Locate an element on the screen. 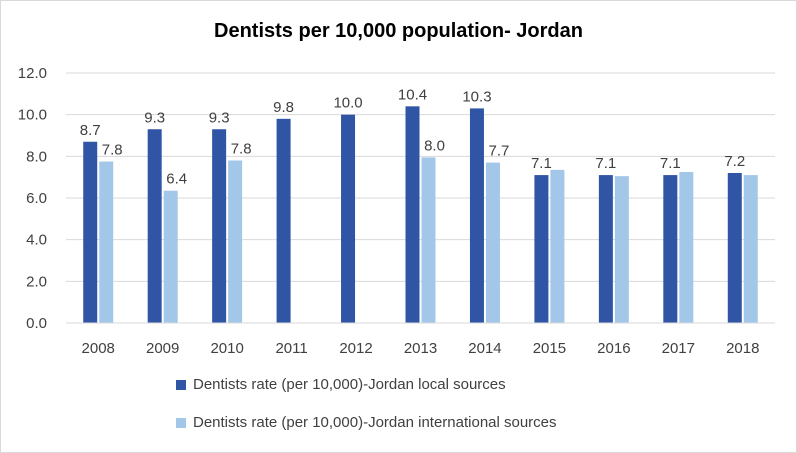 The image size is (797, 453). x-tick-label: 2010 is located at coordinates (226, 348).